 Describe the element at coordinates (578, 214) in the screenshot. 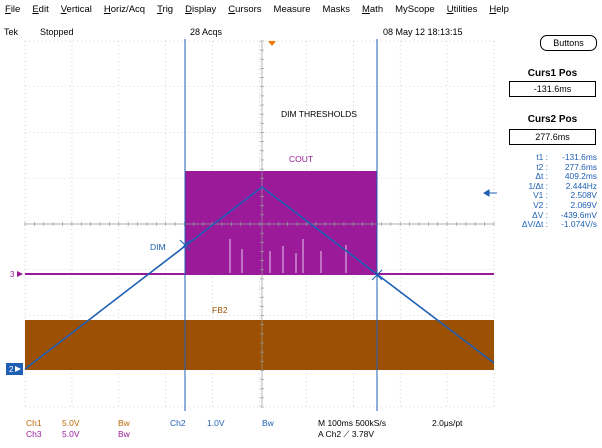

I see `readout-value: -439.6mV` at that location.